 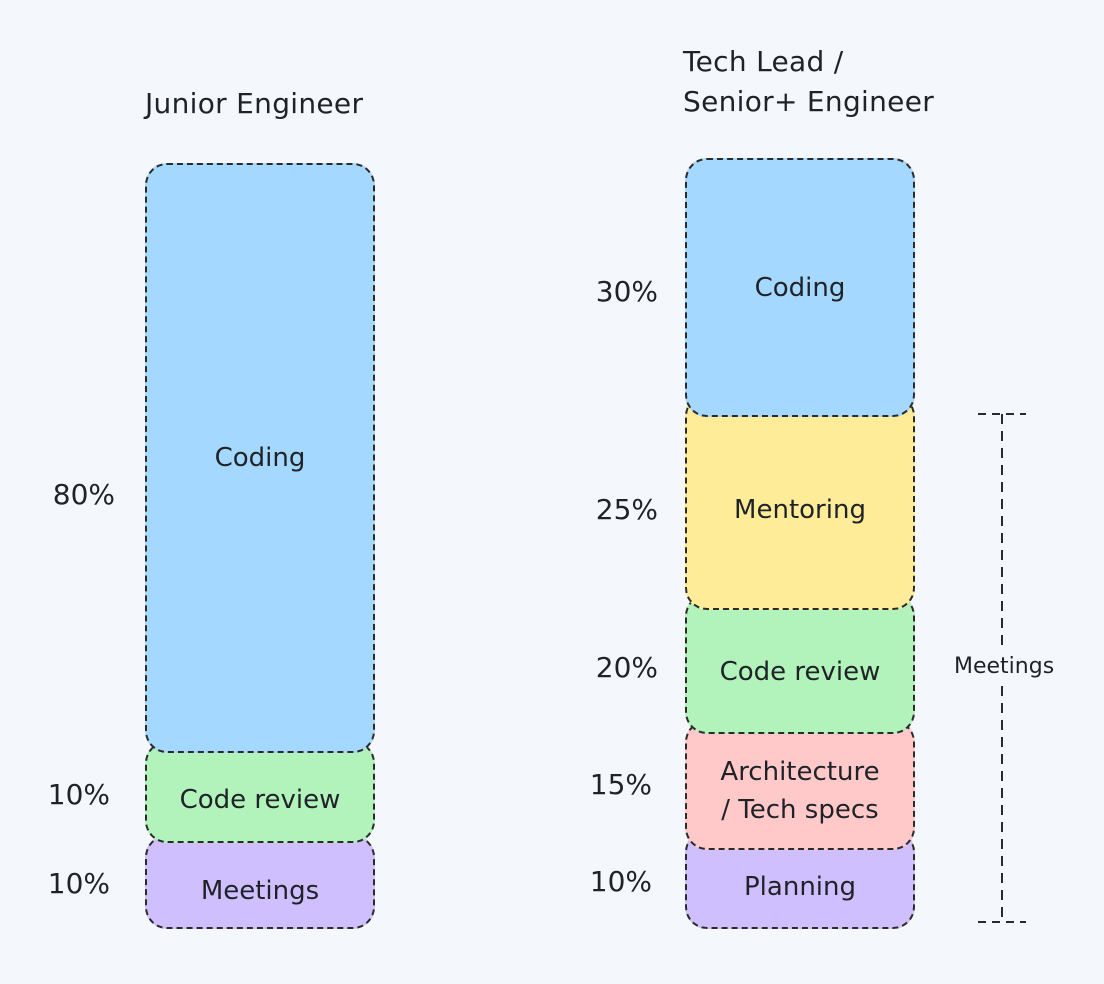 I want to click on junior-segment-code-review: Code review, so click(x=260, y=792).